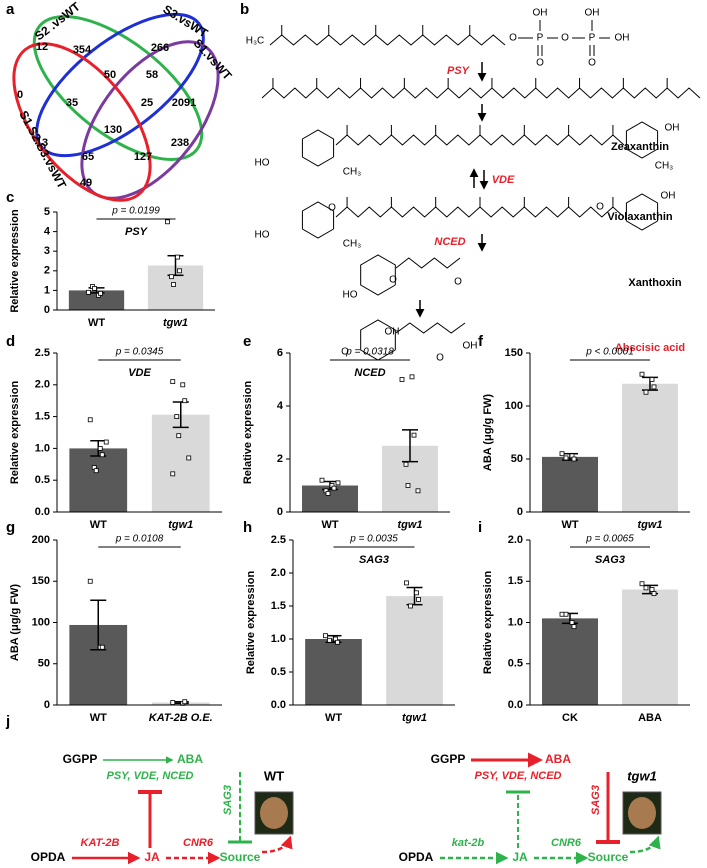  What do you see at coordinates (181, 718) in the screenshot?
I see `x-tick-label: KAT-2B O.E.` at bounding box center [181, 718].